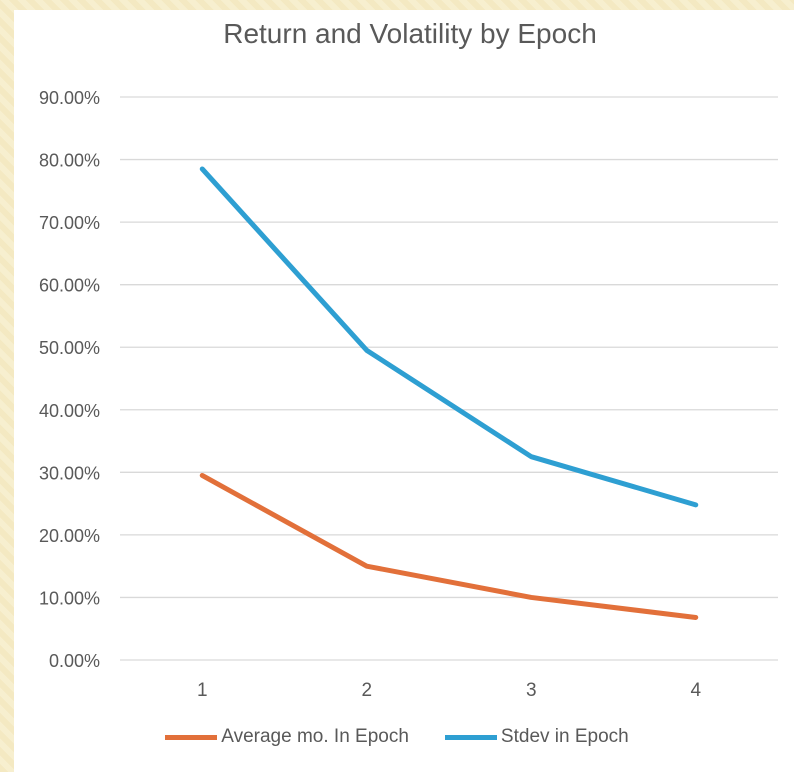  What do you see at coordinates (449, 690) in the screenshot?
I see `x-axis-tick-labels: 1 2 3 4` at bounding box center [449, 690].